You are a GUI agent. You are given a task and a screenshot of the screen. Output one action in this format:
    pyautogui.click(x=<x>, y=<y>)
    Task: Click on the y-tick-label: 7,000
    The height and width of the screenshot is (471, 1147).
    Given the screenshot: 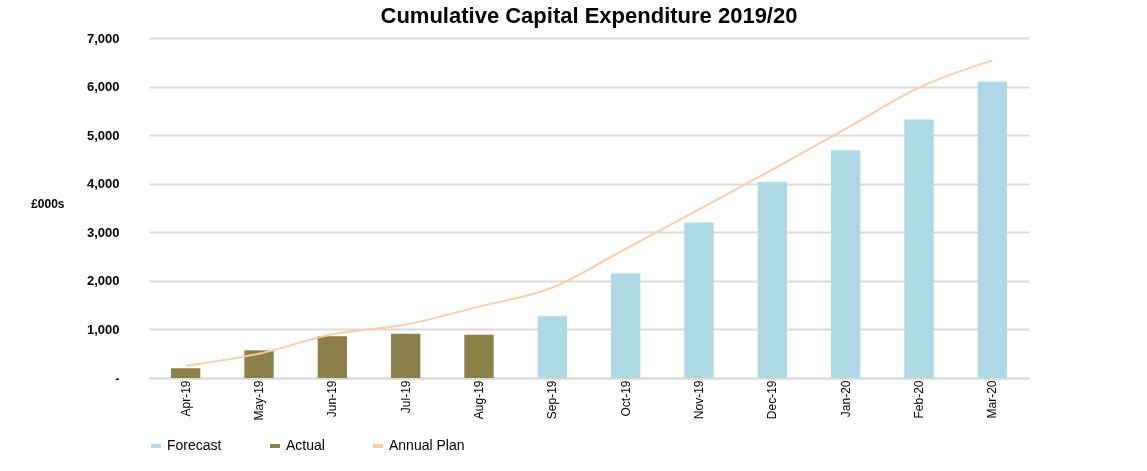 What is the action you would take?
    pyautogui.click(x=103, y=38)
    